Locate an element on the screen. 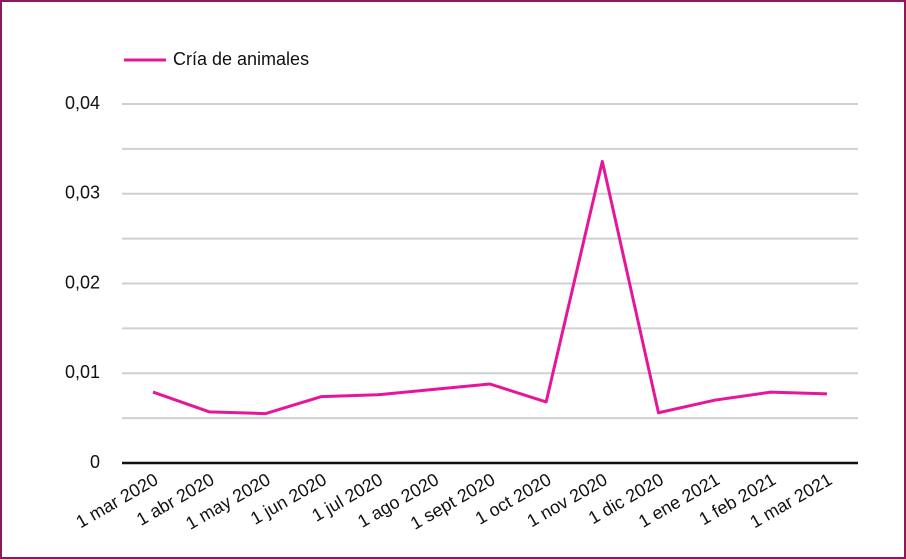 The width and height of the screenshot is (906, 559). y-tick-label: 0,03 is located at coordinates (82, 193).